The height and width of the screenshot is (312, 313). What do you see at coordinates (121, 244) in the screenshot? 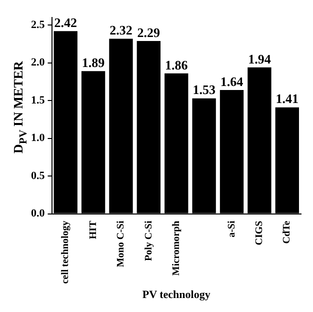
I see `x-tick-label: Mono C-Si` at bounding box center [121, 244].